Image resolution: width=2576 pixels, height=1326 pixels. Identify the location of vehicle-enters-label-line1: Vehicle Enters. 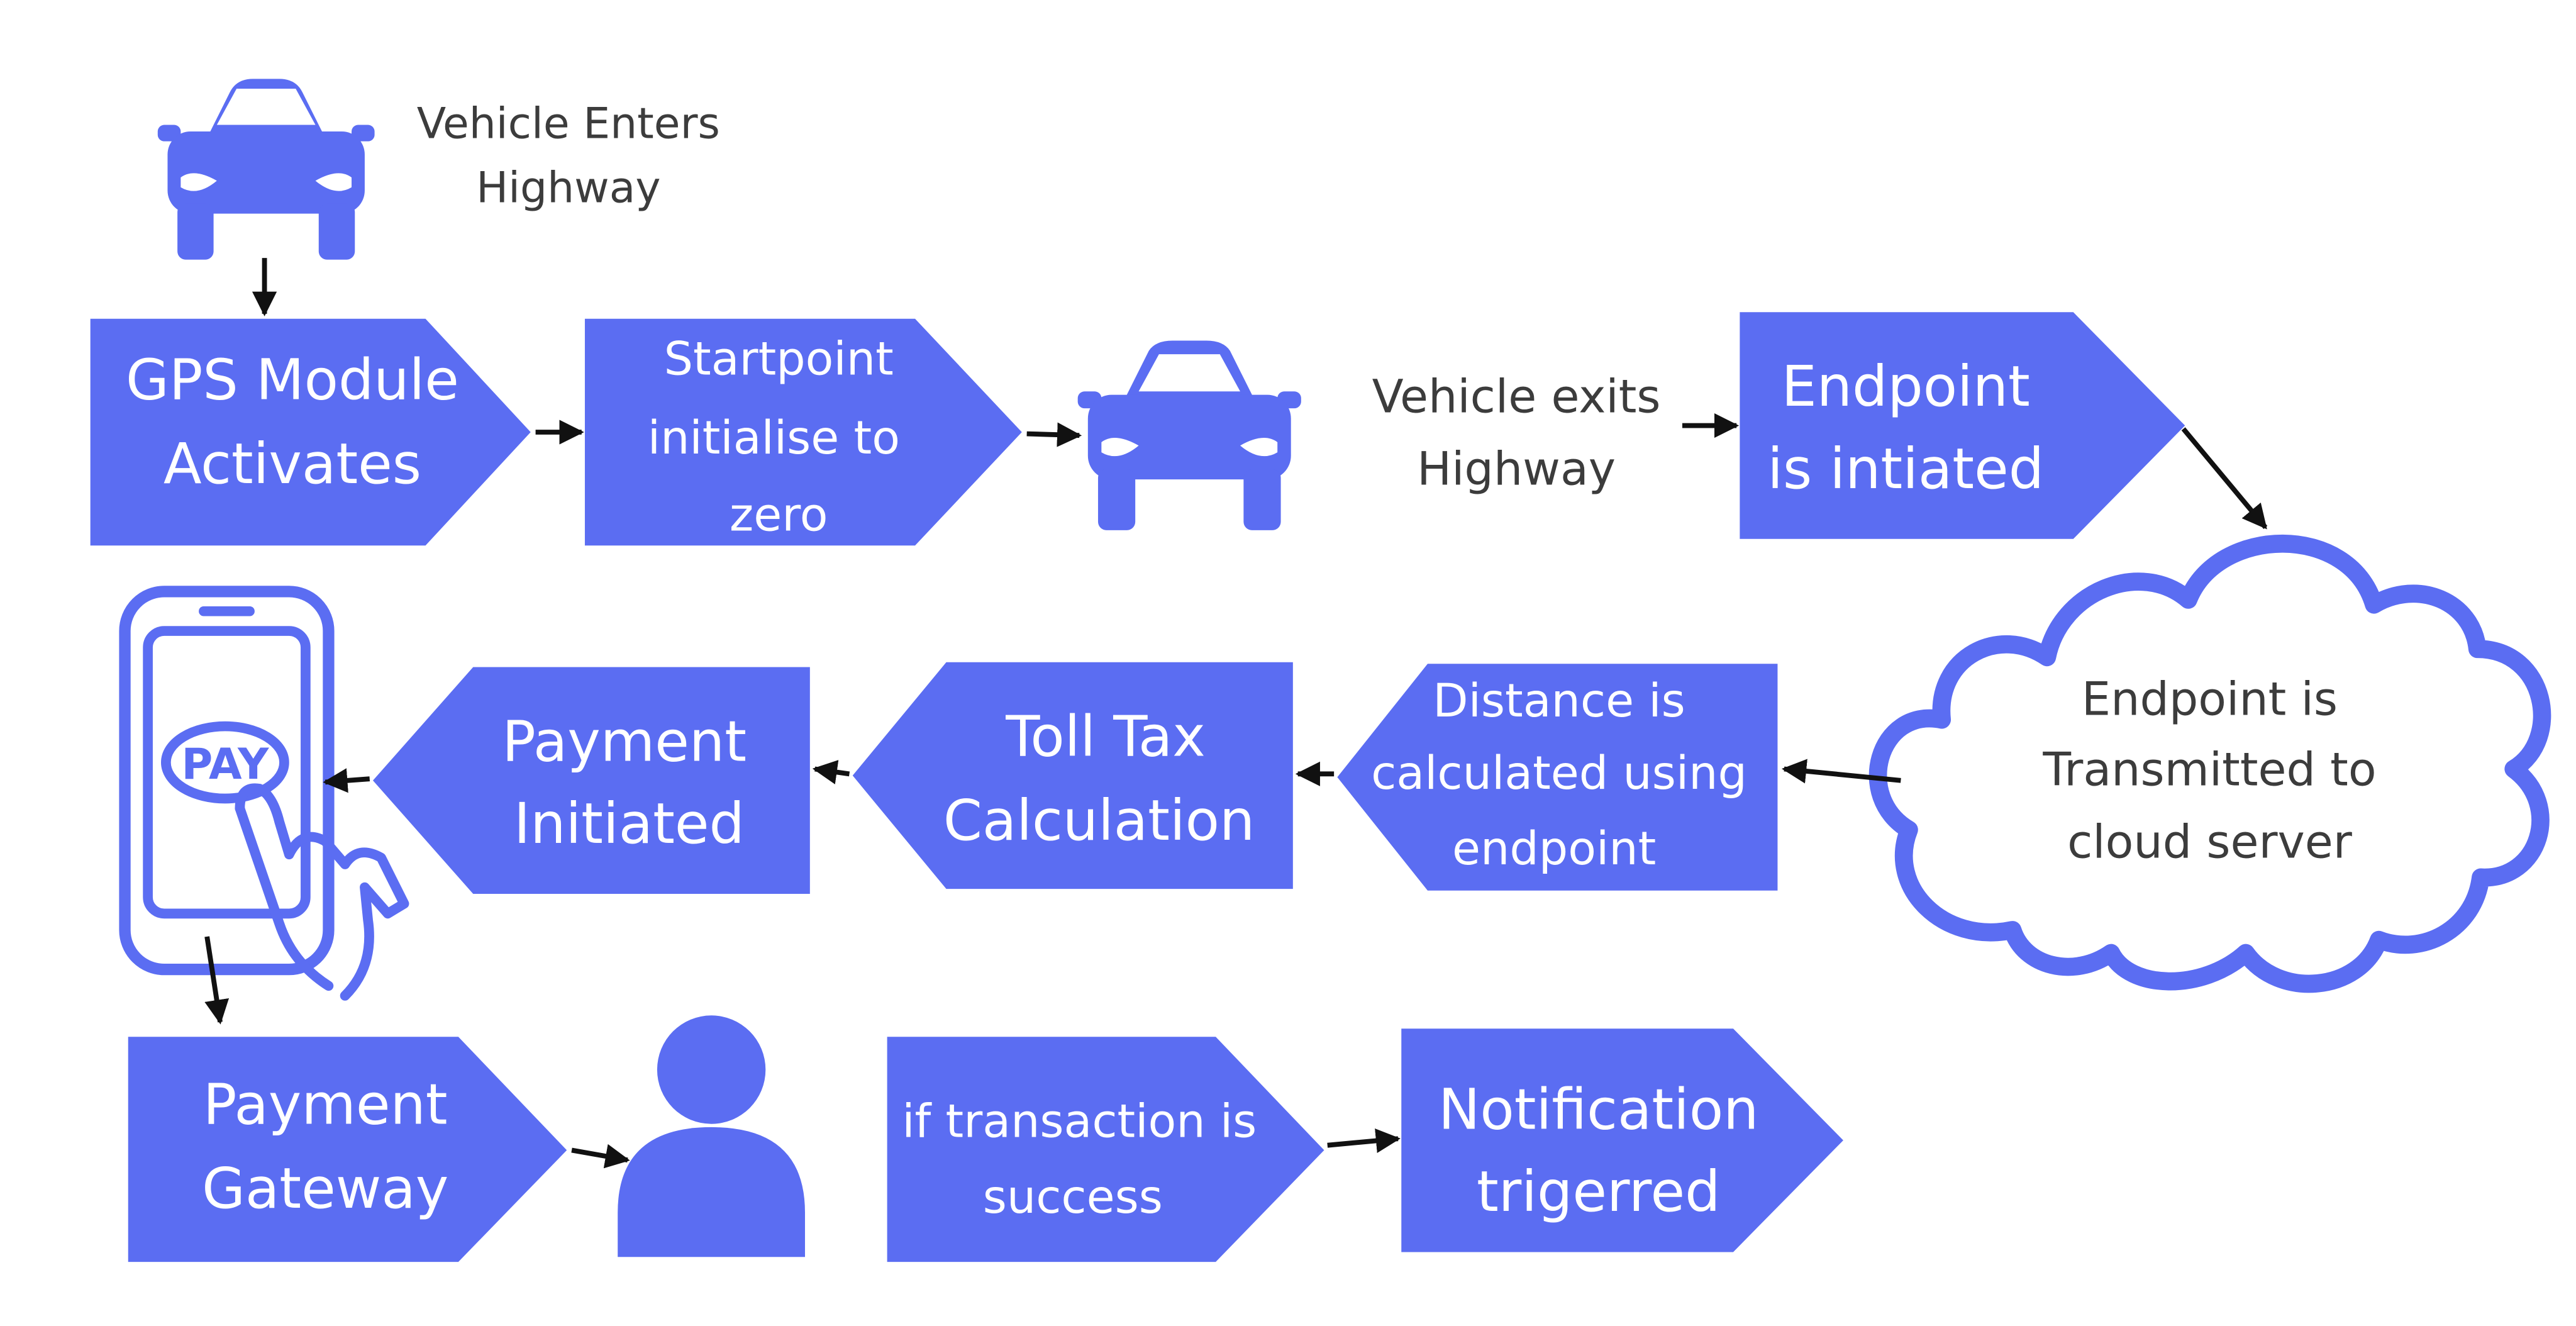
(568, 123).